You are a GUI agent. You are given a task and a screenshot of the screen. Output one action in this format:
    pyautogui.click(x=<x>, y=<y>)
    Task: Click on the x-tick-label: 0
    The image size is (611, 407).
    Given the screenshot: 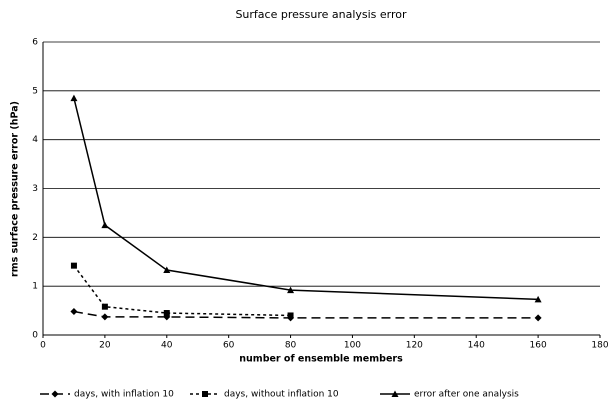 What is the action you would take?
    pyautogui.click(x=43, y=346)
    